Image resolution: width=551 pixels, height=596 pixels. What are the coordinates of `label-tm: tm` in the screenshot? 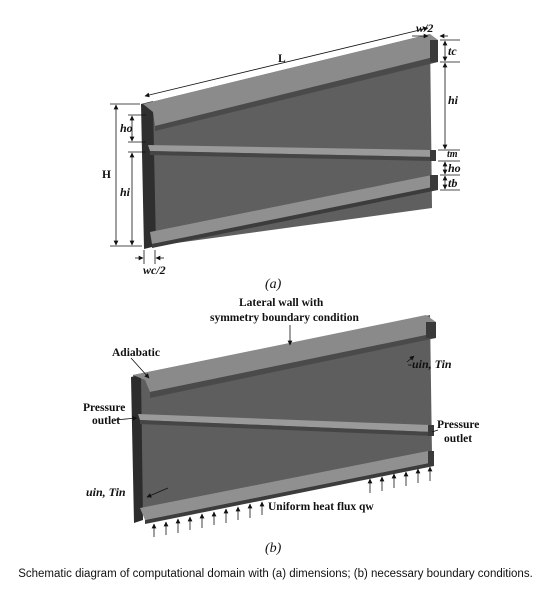 It's located at (452, 154).